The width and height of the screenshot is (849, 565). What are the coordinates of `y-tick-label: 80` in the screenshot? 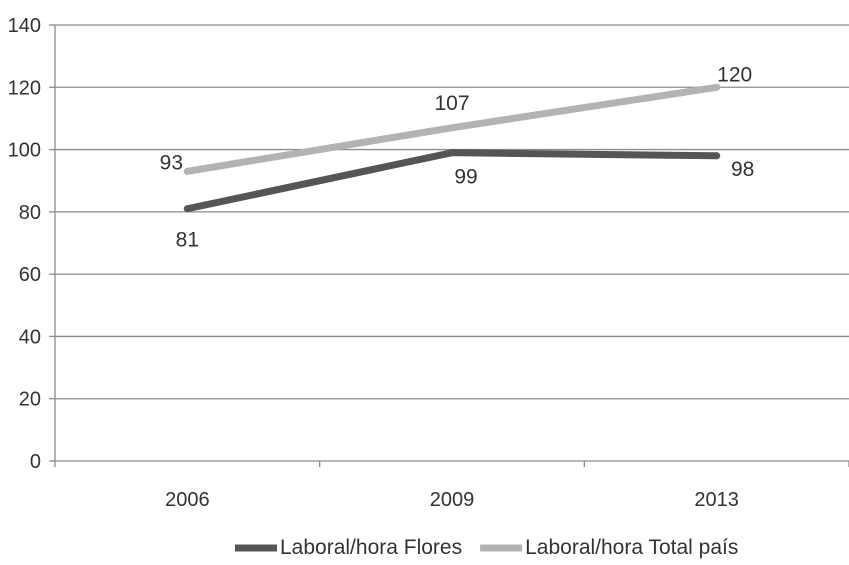 It's located at (30, 213).